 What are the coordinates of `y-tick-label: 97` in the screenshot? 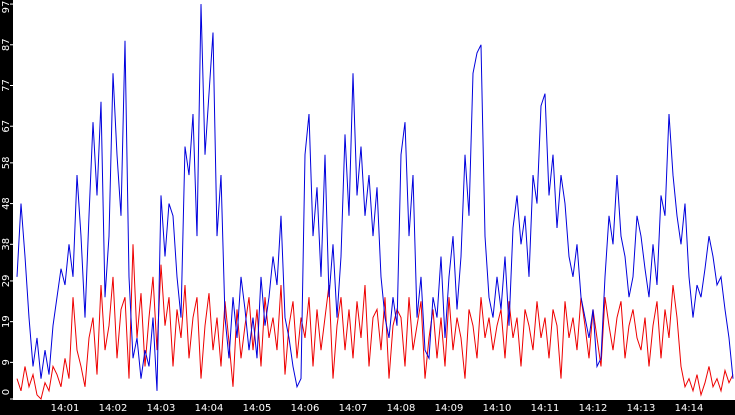 It's located at (6, 7).